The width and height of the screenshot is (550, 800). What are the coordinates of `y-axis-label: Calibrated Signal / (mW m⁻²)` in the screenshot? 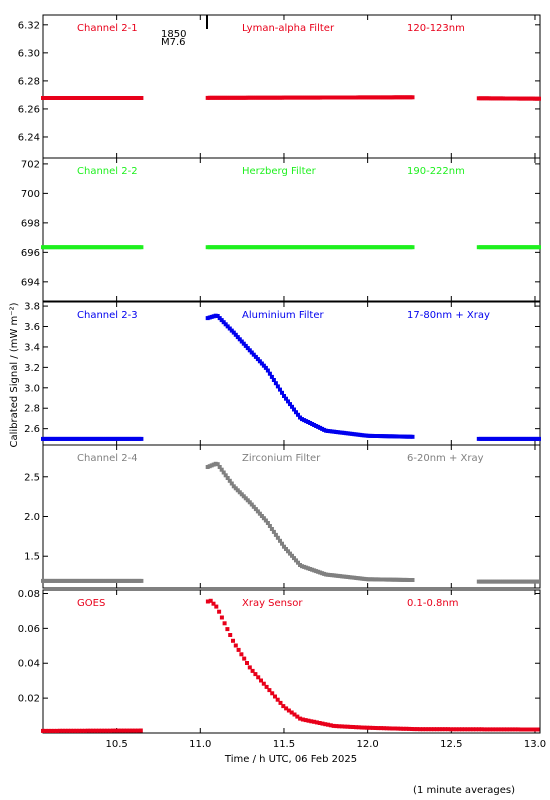 It's located at (14, 374).